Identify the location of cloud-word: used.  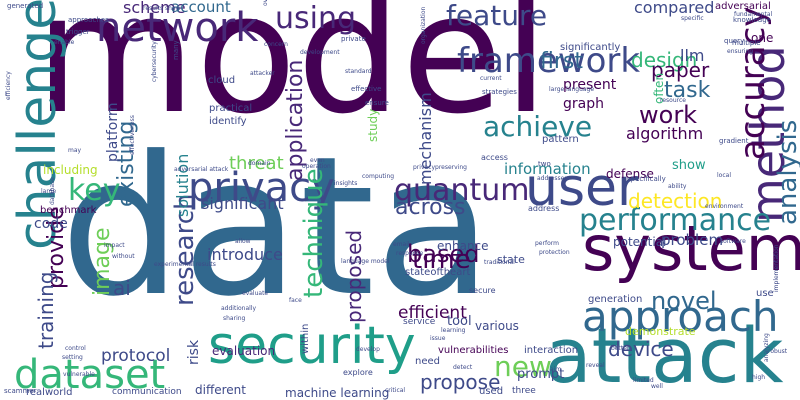
(491, 391).